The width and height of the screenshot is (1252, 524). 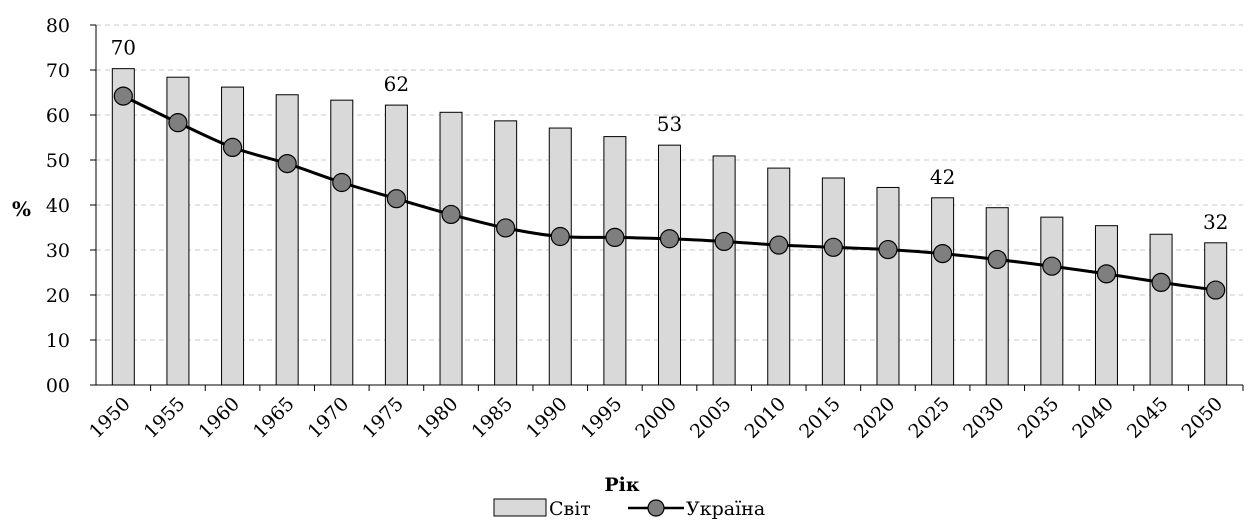 What do you see at coordinates (492, 418) in the screenshot?
I see `x-tick-label: 1985` at bounding box center [492, 418].